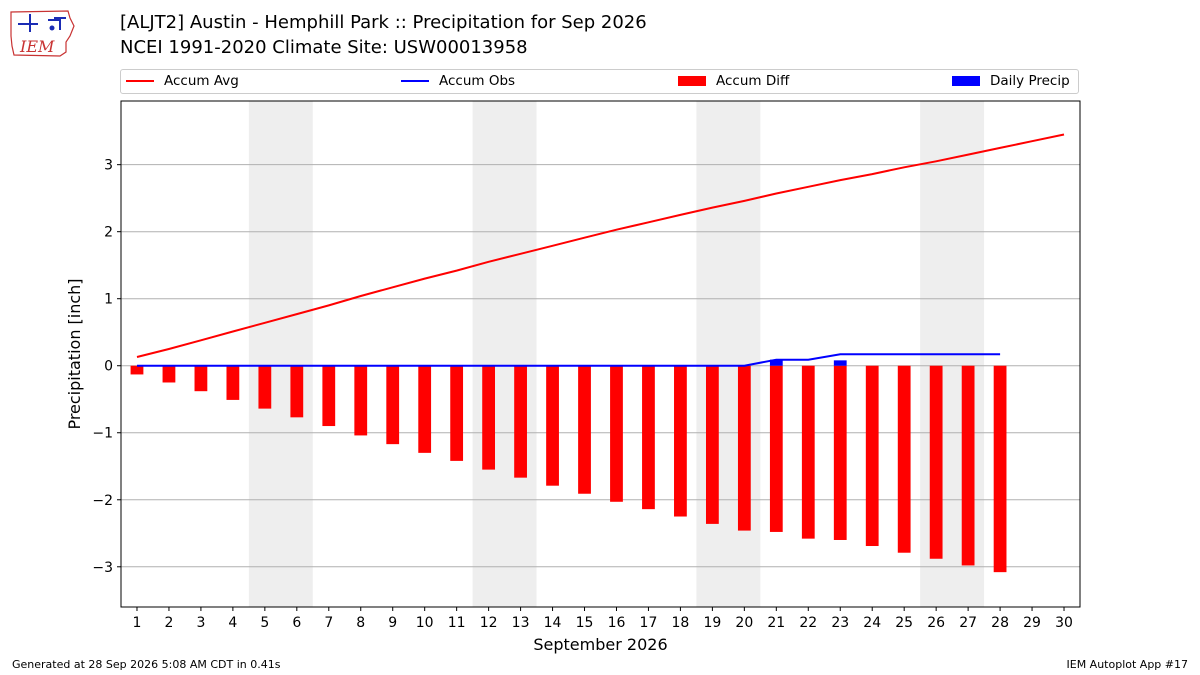 This screenshot has height=675, width=1200. Describe the element at coordinates (102, 501) in the screenshot. I see `y-tick-label: −2` at that location.